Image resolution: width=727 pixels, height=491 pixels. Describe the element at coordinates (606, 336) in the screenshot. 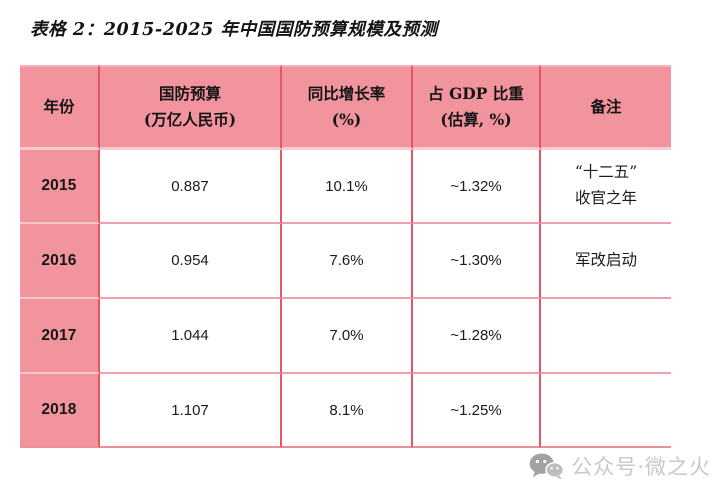

I see `table-row-2017-note` at that location.